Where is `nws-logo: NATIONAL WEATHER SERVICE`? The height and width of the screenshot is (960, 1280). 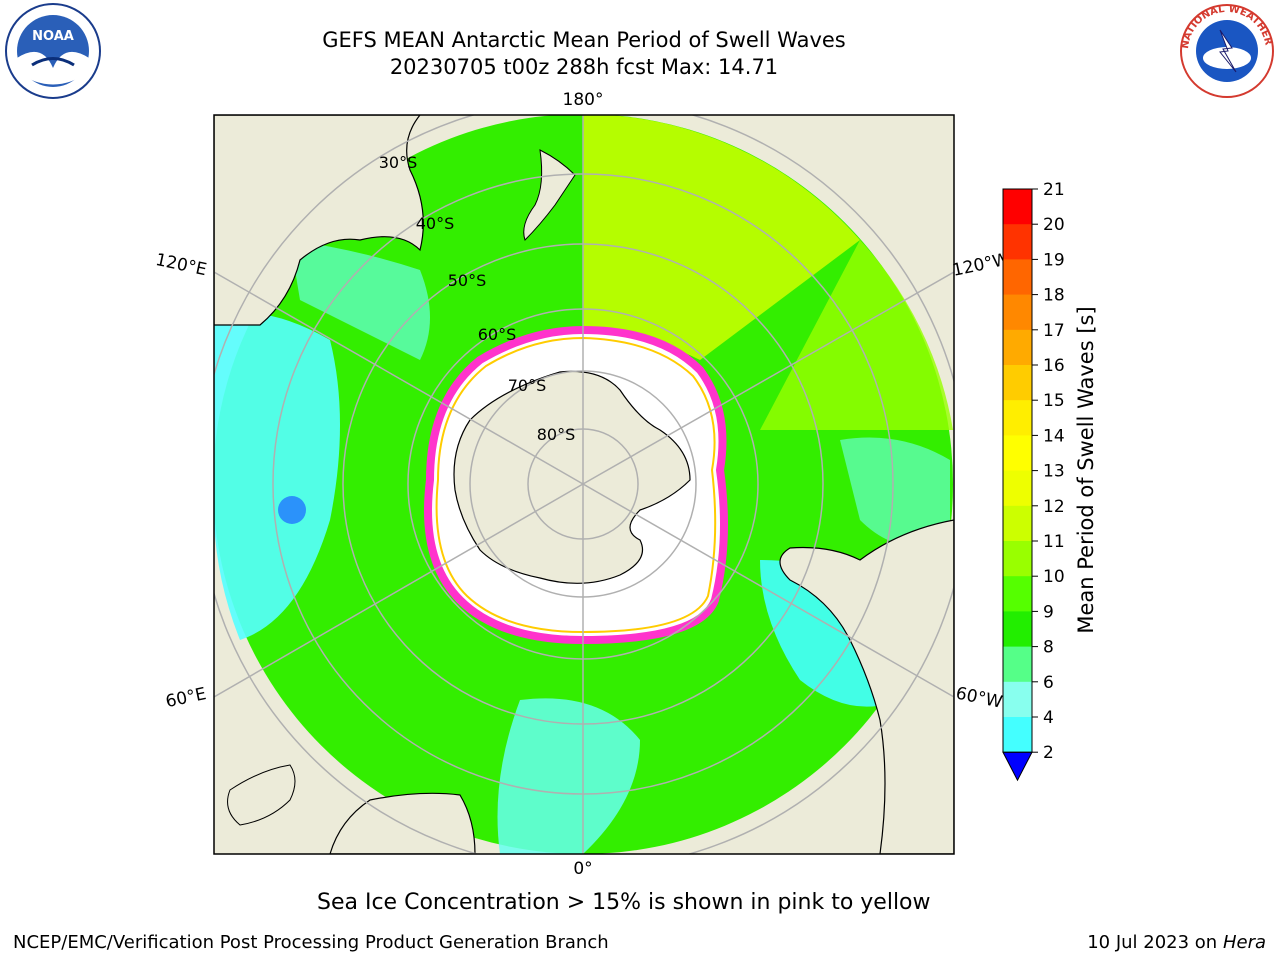
nws-logo: NATIONAL WEATHER SERVICE is located at coordinates (1225, 50).